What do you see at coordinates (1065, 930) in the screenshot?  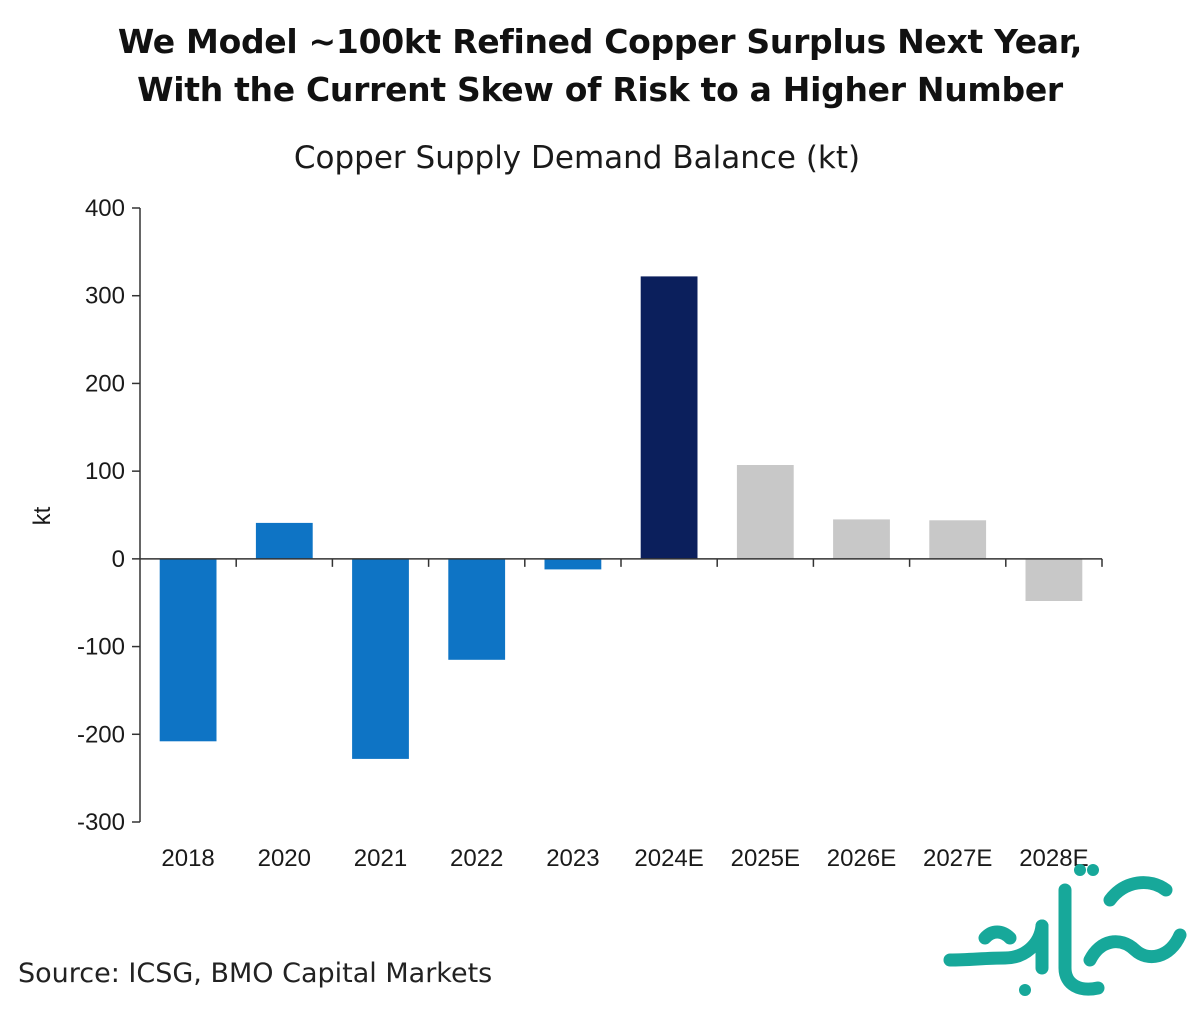 I see `watermark-logo` at bounding box center [1065, 930].